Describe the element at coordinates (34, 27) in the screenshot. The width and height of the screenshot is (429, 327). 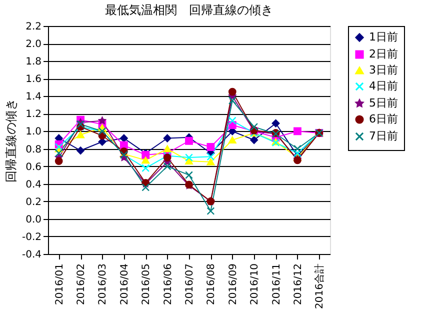
I see `y-tick-label: 2.2` at that location.